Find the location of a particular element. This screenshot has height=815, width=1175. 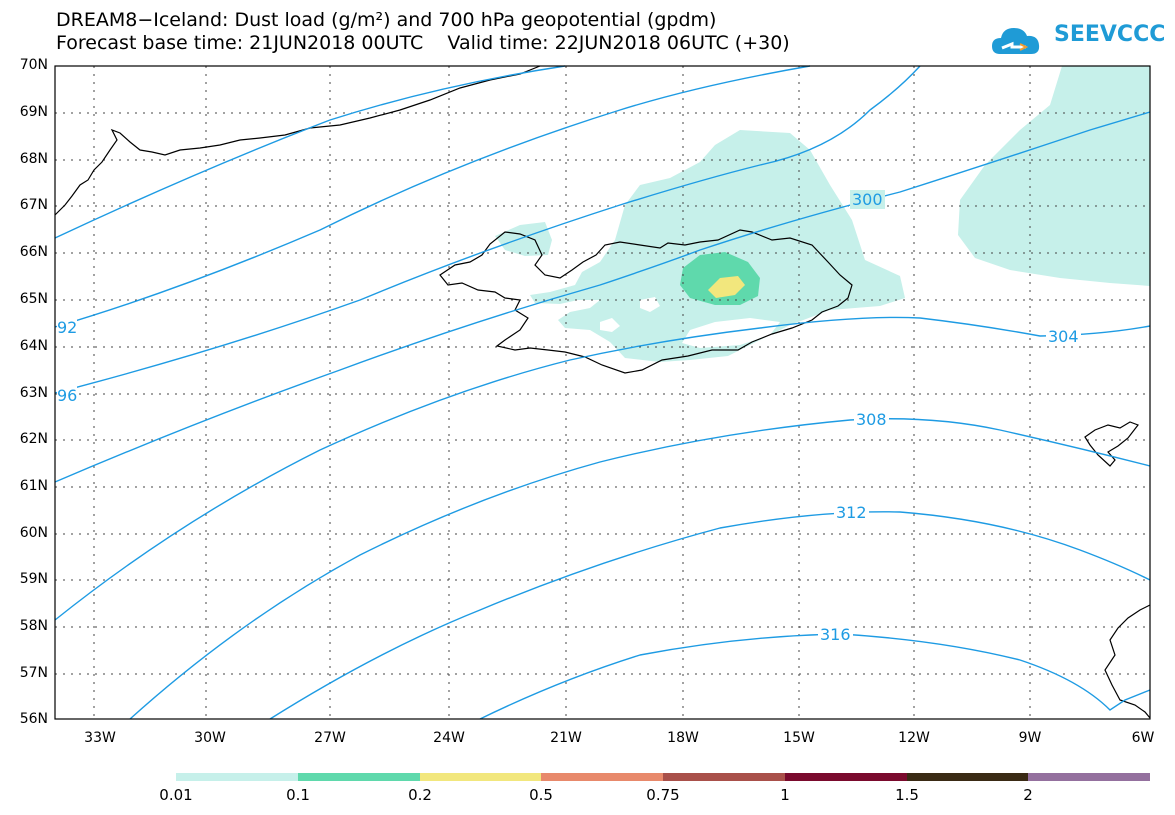

dust-area-iceland is located at coordinates (717, 246).